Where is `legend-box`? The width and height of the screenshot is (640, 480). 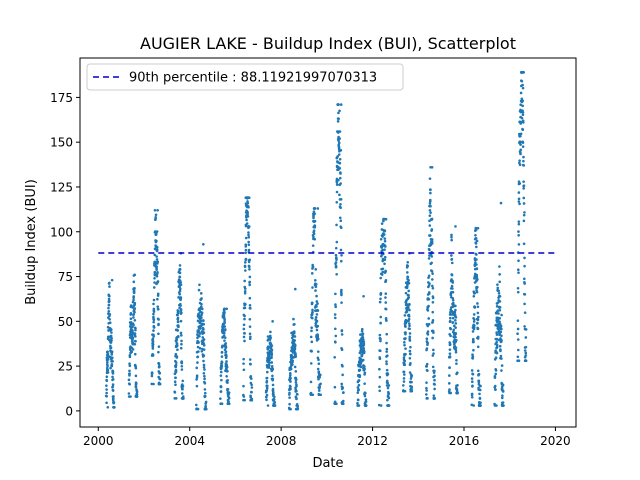 legend-box is located at coordinates (245, 77).